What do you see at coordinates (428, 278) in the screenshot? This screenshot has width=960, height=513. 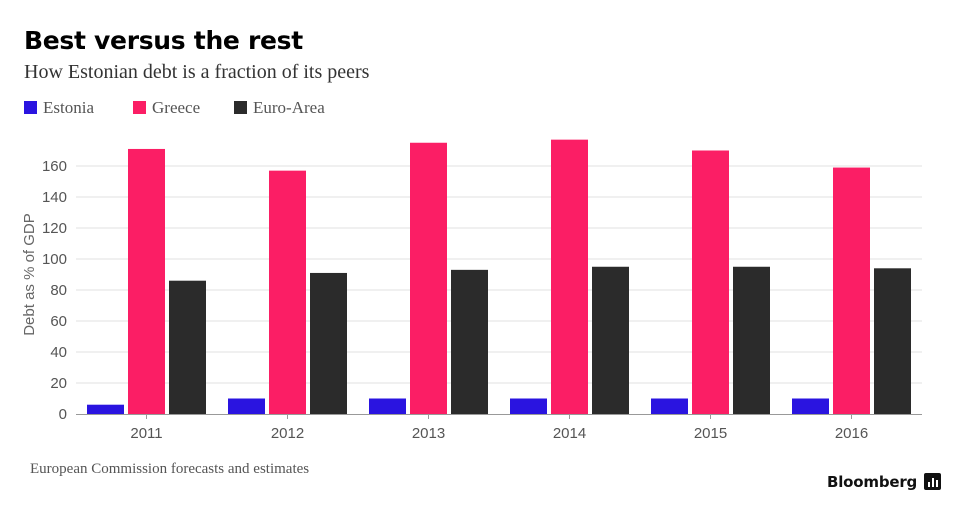 I see `bar-greece-2013` at bounding box center [428, 278].